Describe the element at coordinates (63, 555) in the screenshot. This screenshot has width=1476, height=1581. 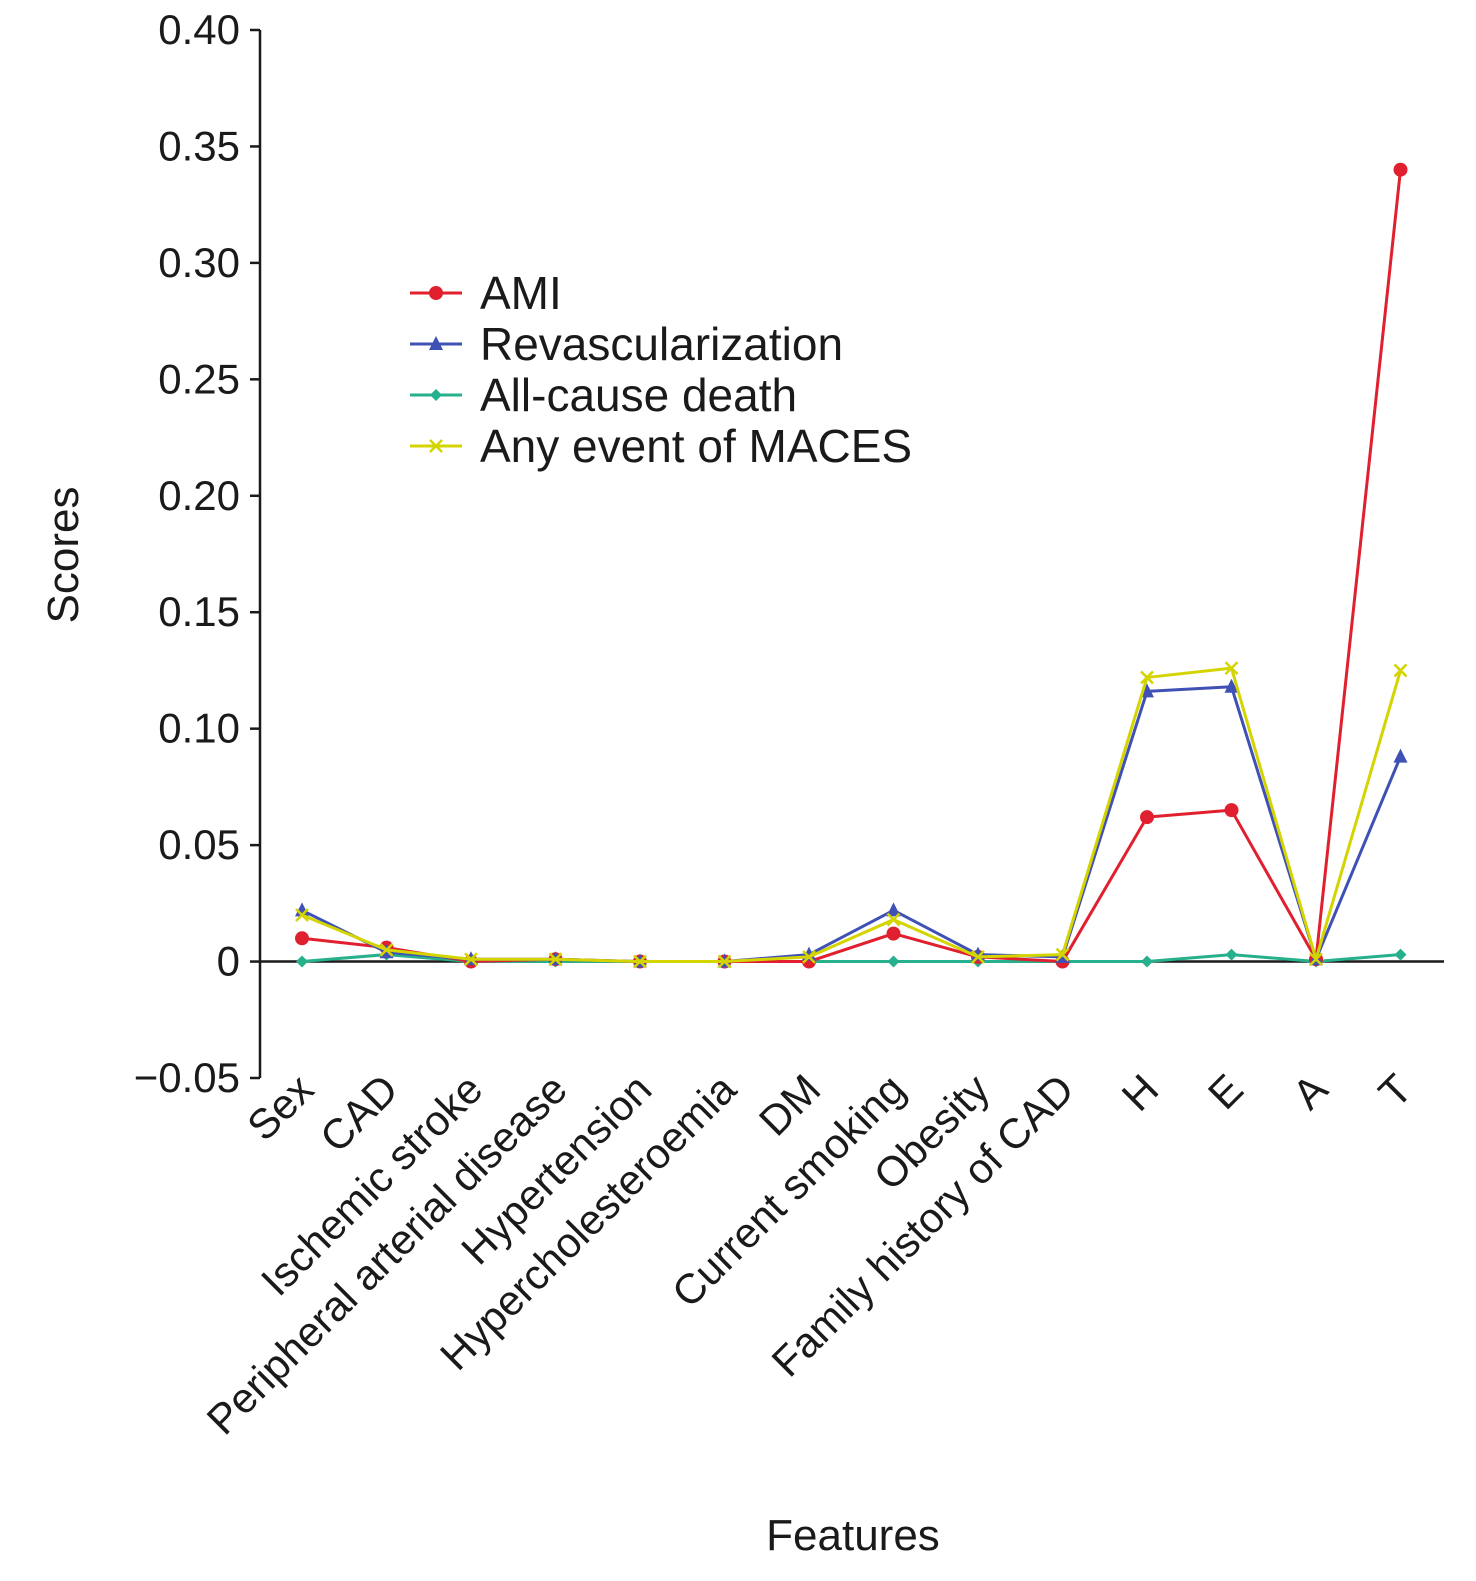
I see `y-axis-title: Scores` at that location.